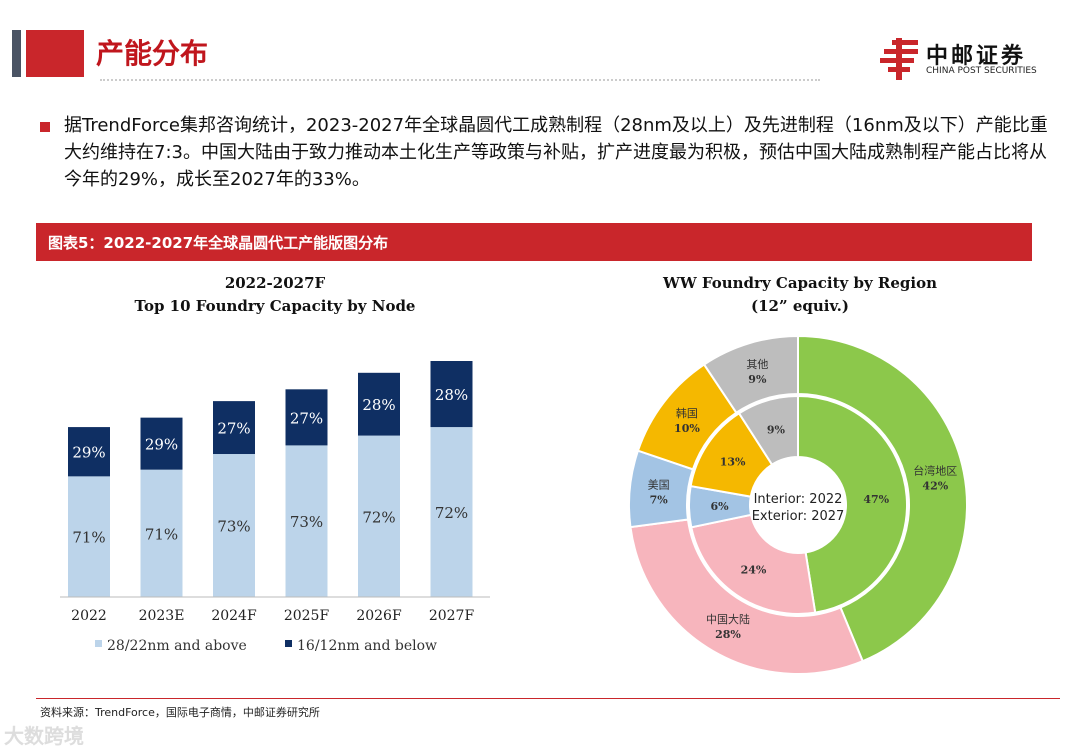  What do you see at coordinates (234, 616) in the screenshot?
I see `x-tick-label: 2024F` at bounding box center [234, 616].